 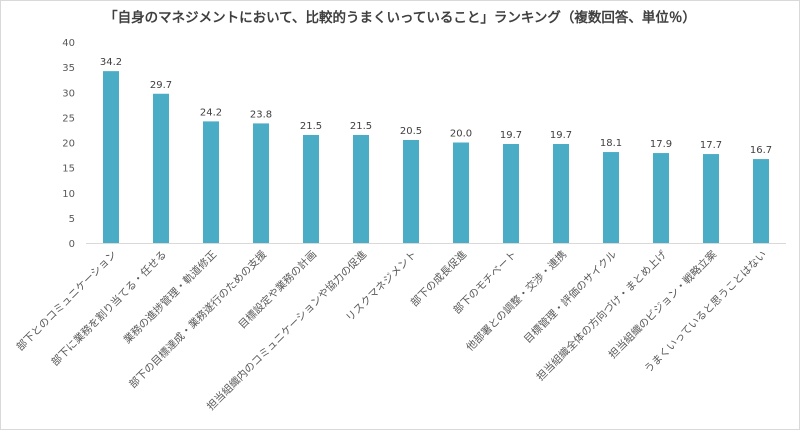 I want to click on data-label: 24.2, so click(x=211, y=112).